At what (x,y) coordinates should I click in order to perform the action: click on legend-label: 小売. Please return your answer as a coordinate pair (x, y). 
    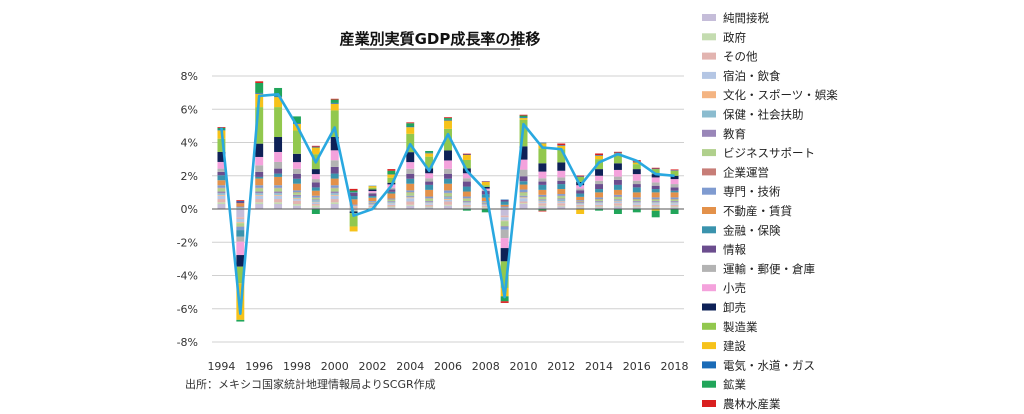
    Looking at the image, I should click on (734, 288).